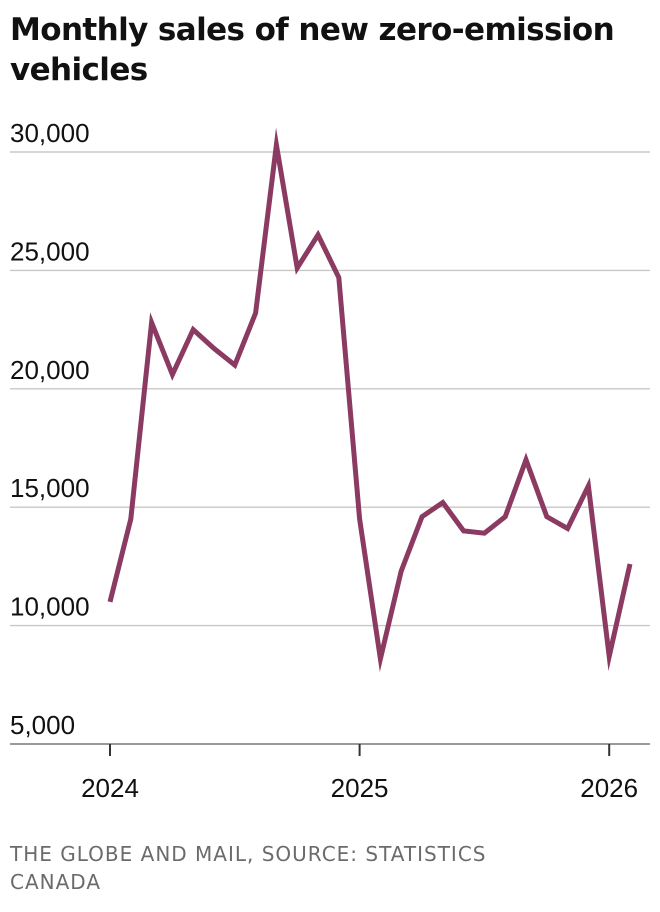  What do you see at coordinates (360, 788) in the screenshot?
I see `x-tick-label: 2025` at bounding box center [360, 788].